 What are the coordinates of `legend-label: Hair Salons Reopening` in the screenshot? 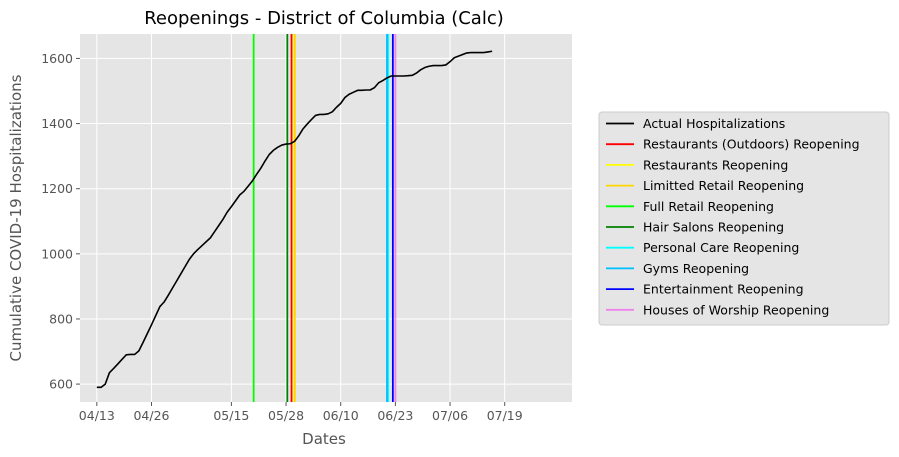 It's located at (713, 227).